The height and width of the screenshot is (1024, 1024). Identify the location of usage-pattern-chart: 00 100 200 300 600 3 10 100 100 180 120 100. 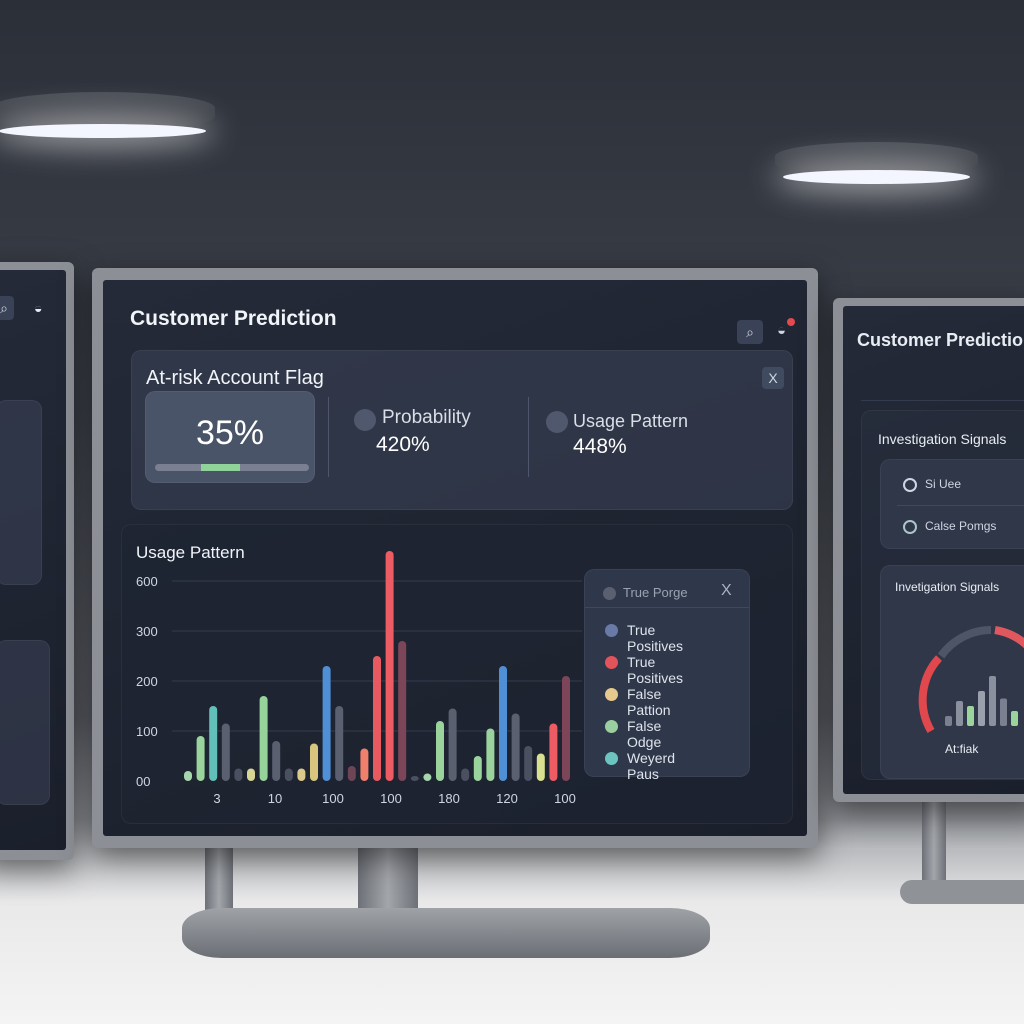
(359, 678).